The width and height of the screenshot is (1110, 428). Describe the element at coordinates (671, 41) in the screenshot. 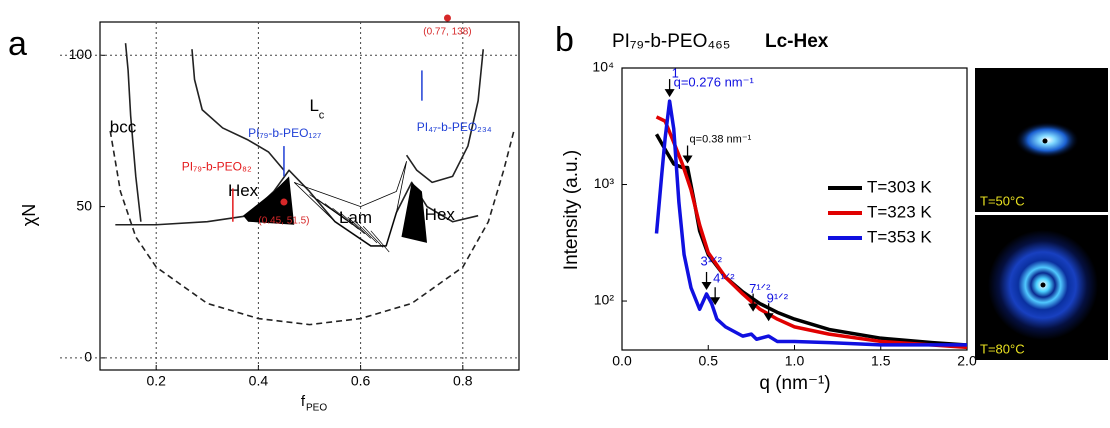

I see `chart-title: PI₇₉-b-PEO₄₆₅` at that location.